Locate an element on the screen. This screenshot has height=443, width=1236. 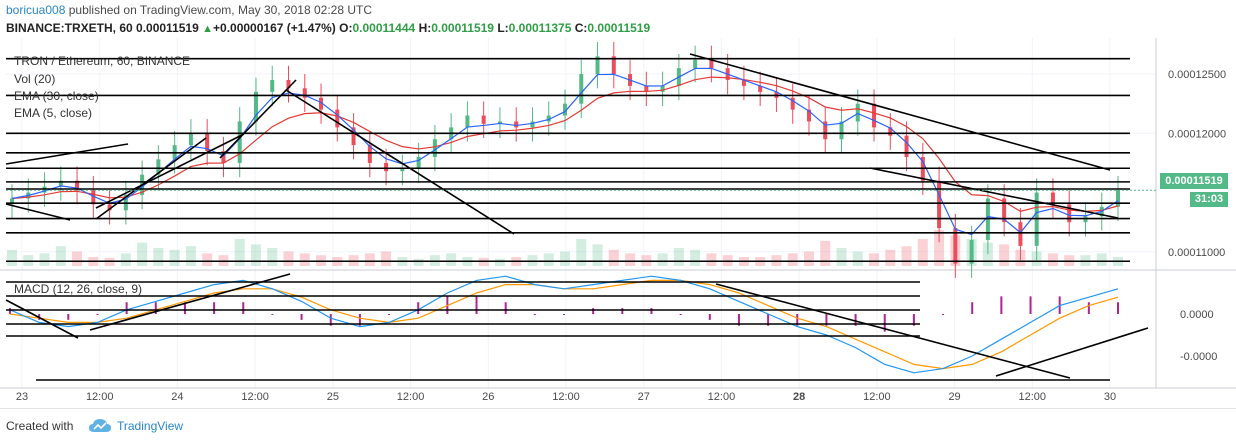
symbol-label: BINANCE:TRXETH, 60 is located at coordinates (69, 28).